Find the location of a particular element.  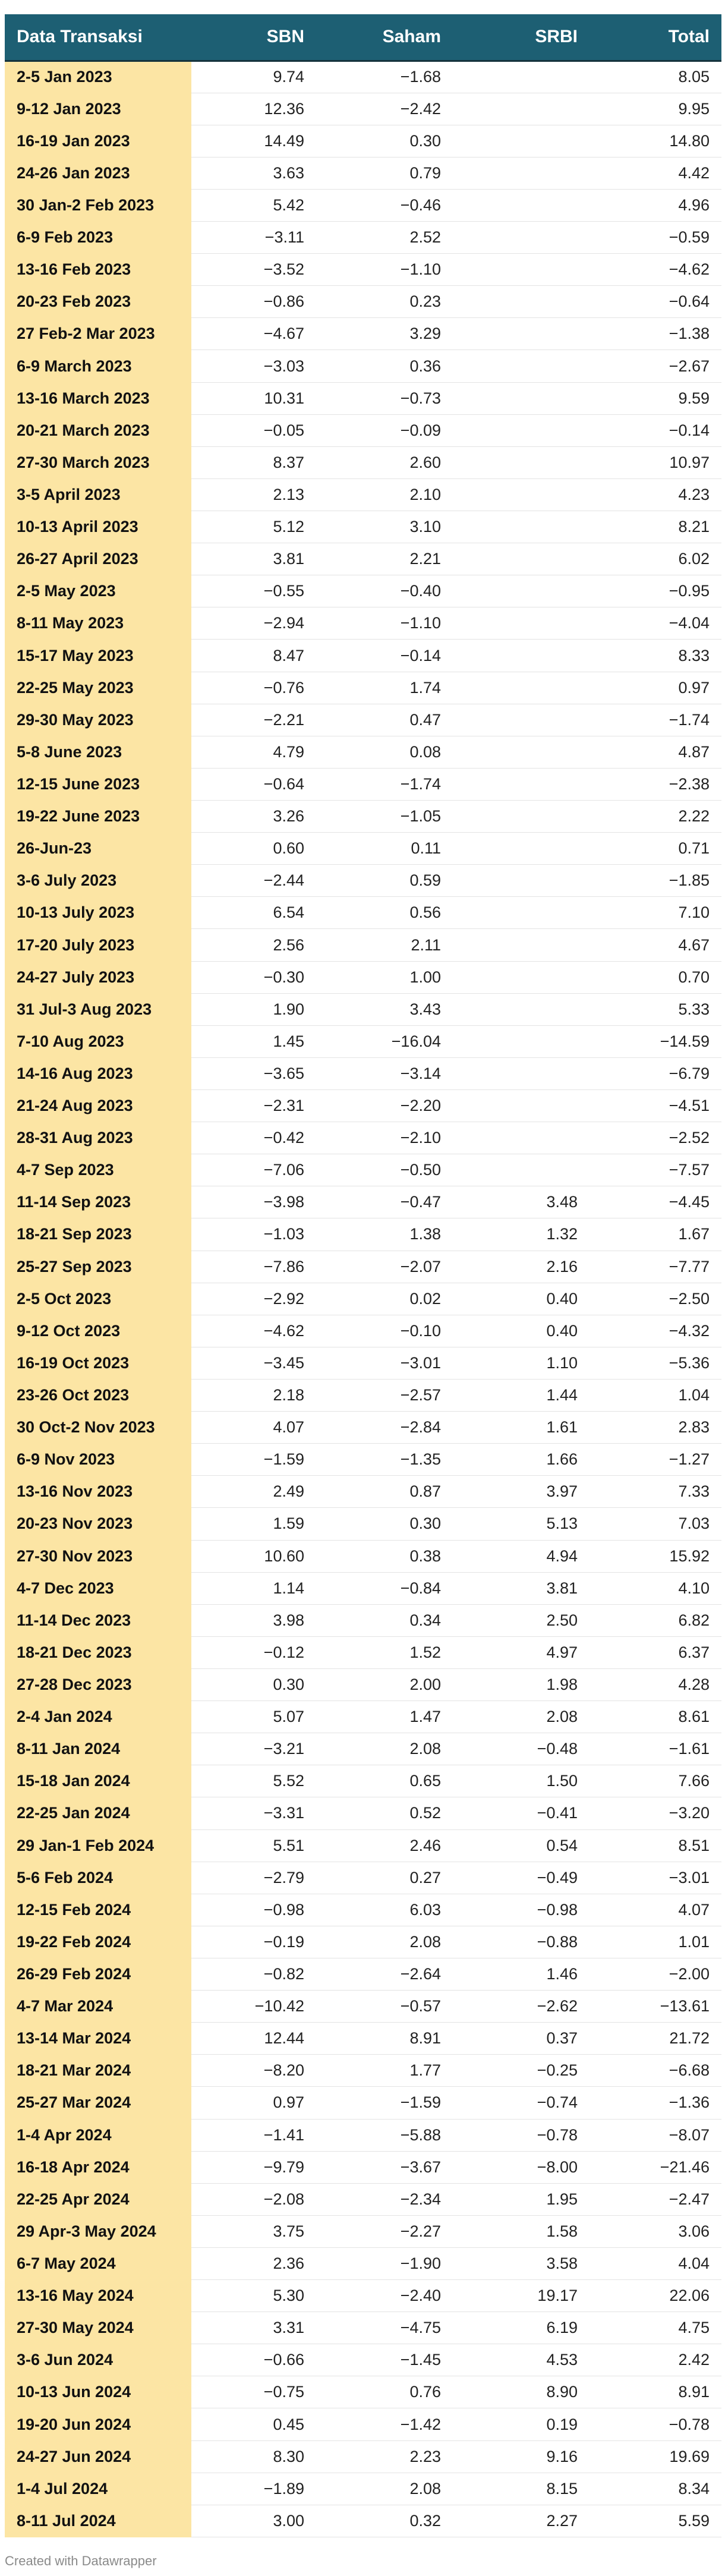

period-cell: 16-19 Oct 2023 is located at coordinates (98, 1363).